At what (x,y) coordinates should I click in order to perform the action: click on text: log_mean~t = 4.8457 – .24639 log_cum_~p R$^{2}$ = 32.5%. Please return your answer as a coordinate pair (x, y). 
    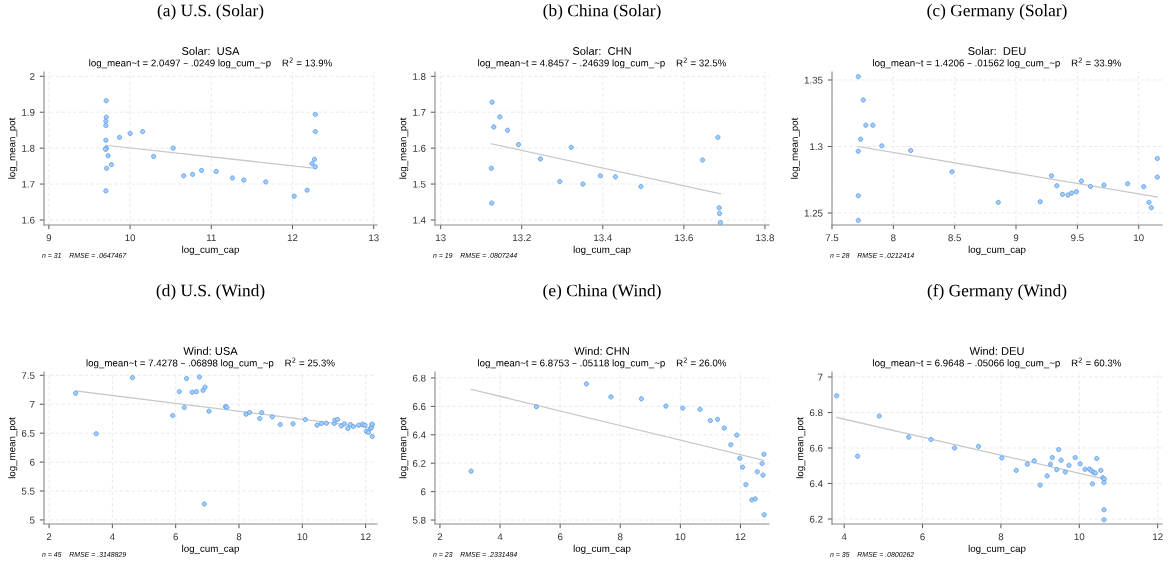
    Looking at the image, I should click on (602, 63).